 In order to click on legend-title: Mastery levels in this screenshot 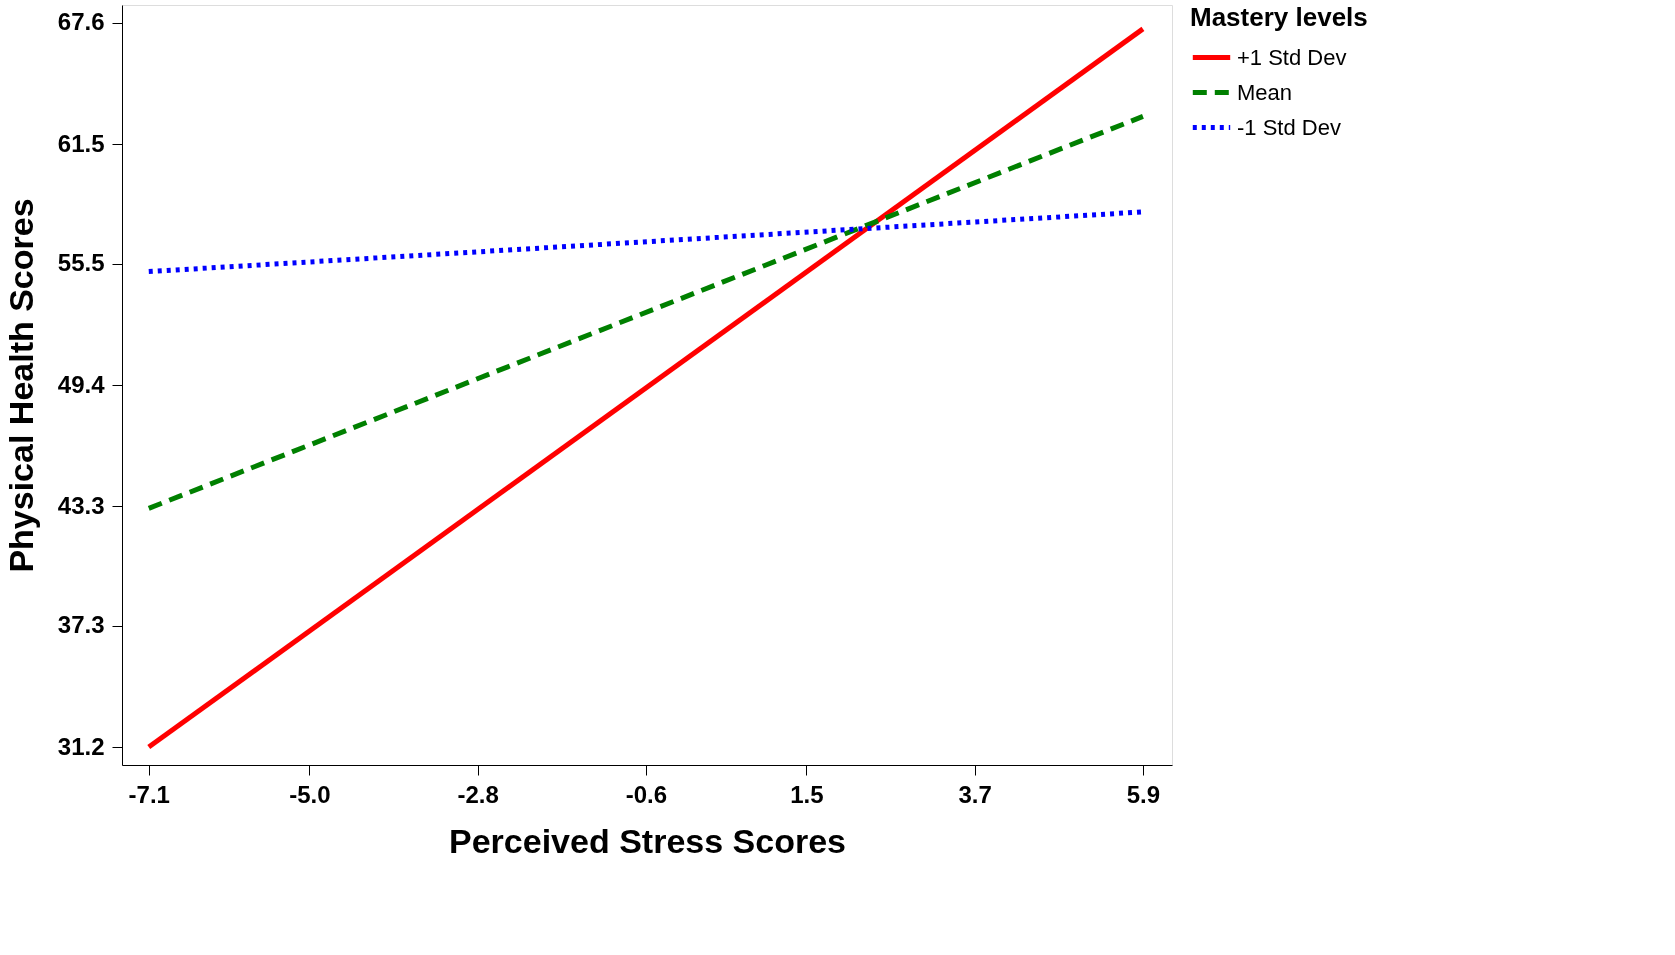, I will do `click(1279, 17)`.